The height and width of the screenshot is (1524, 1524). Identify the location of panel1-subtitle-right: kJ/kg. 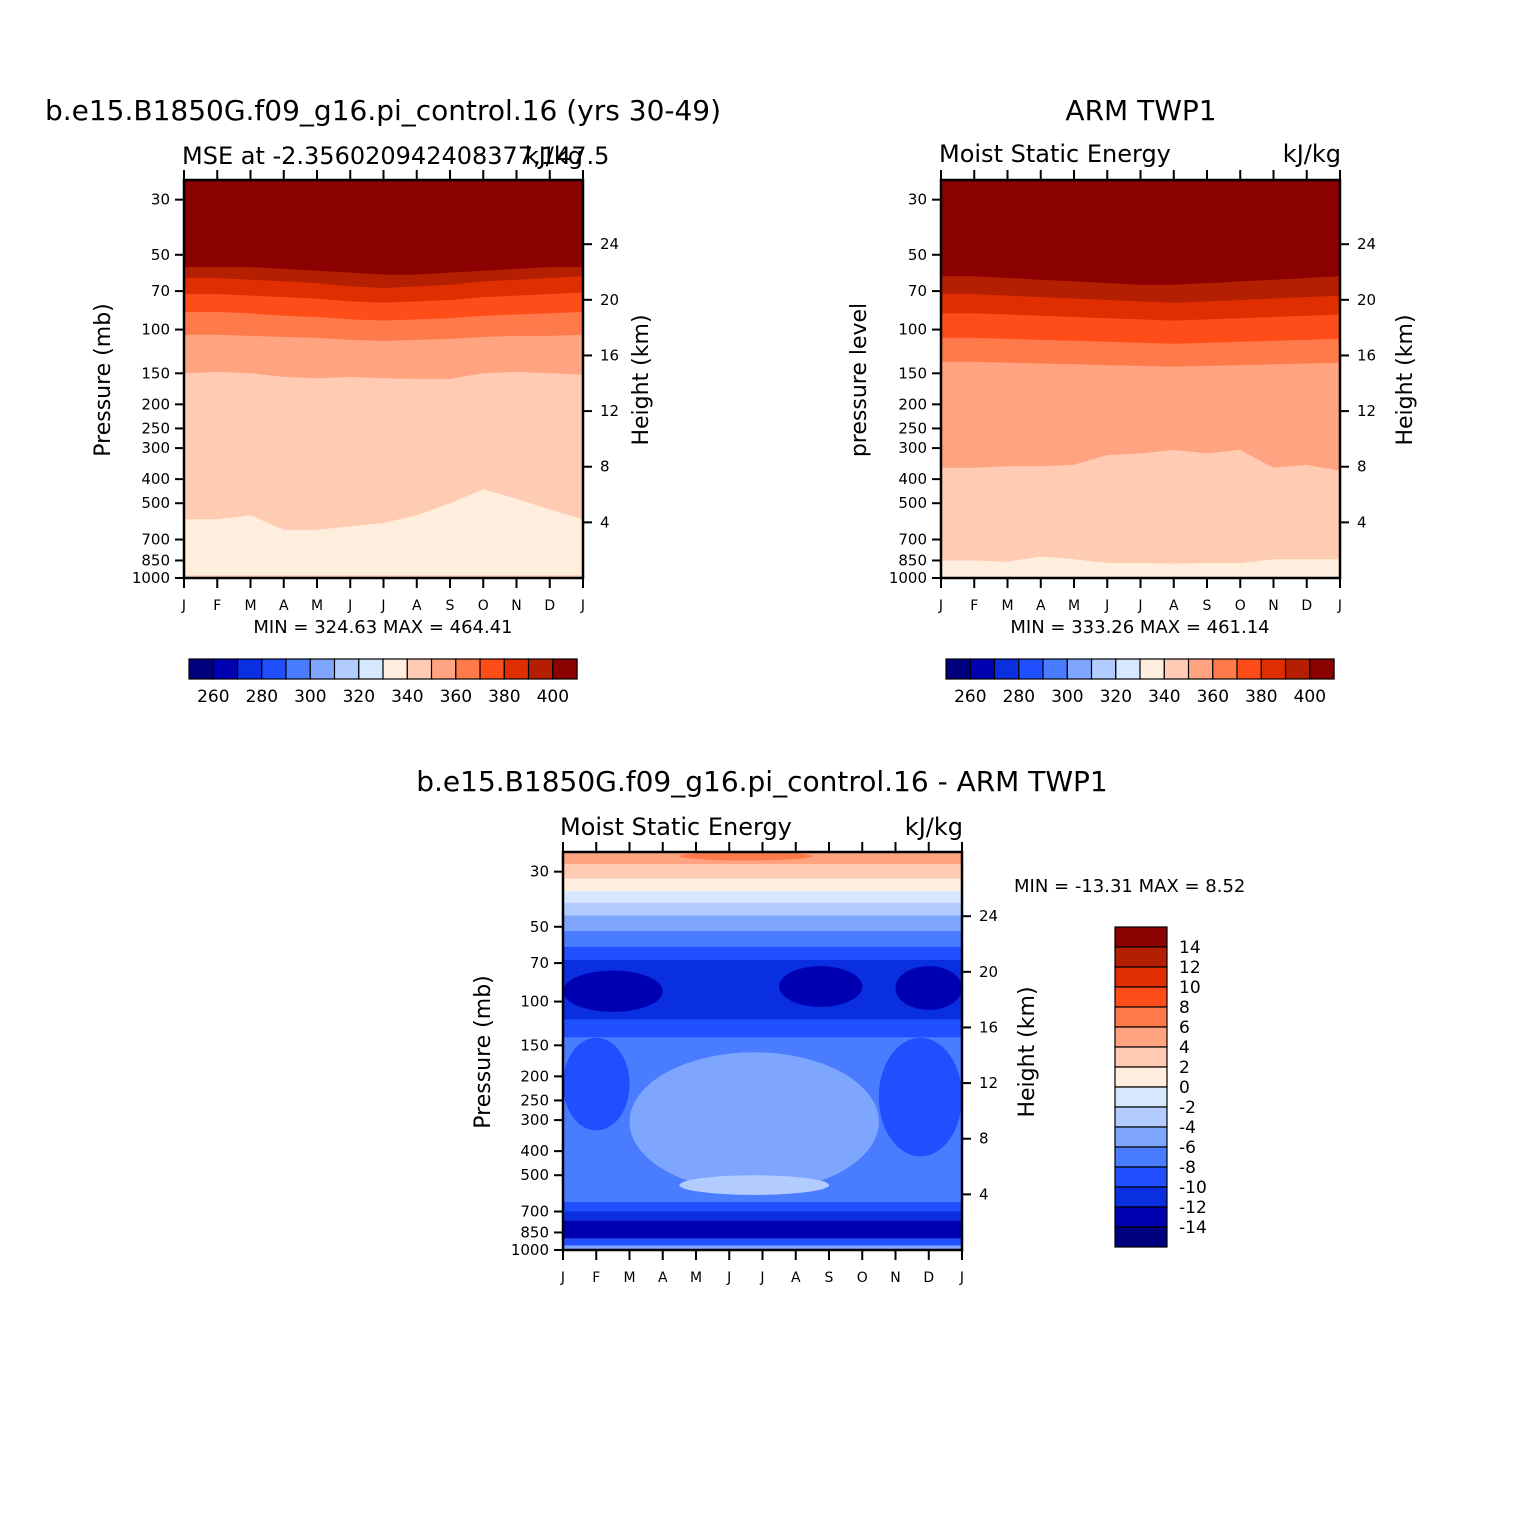
(554, 156).